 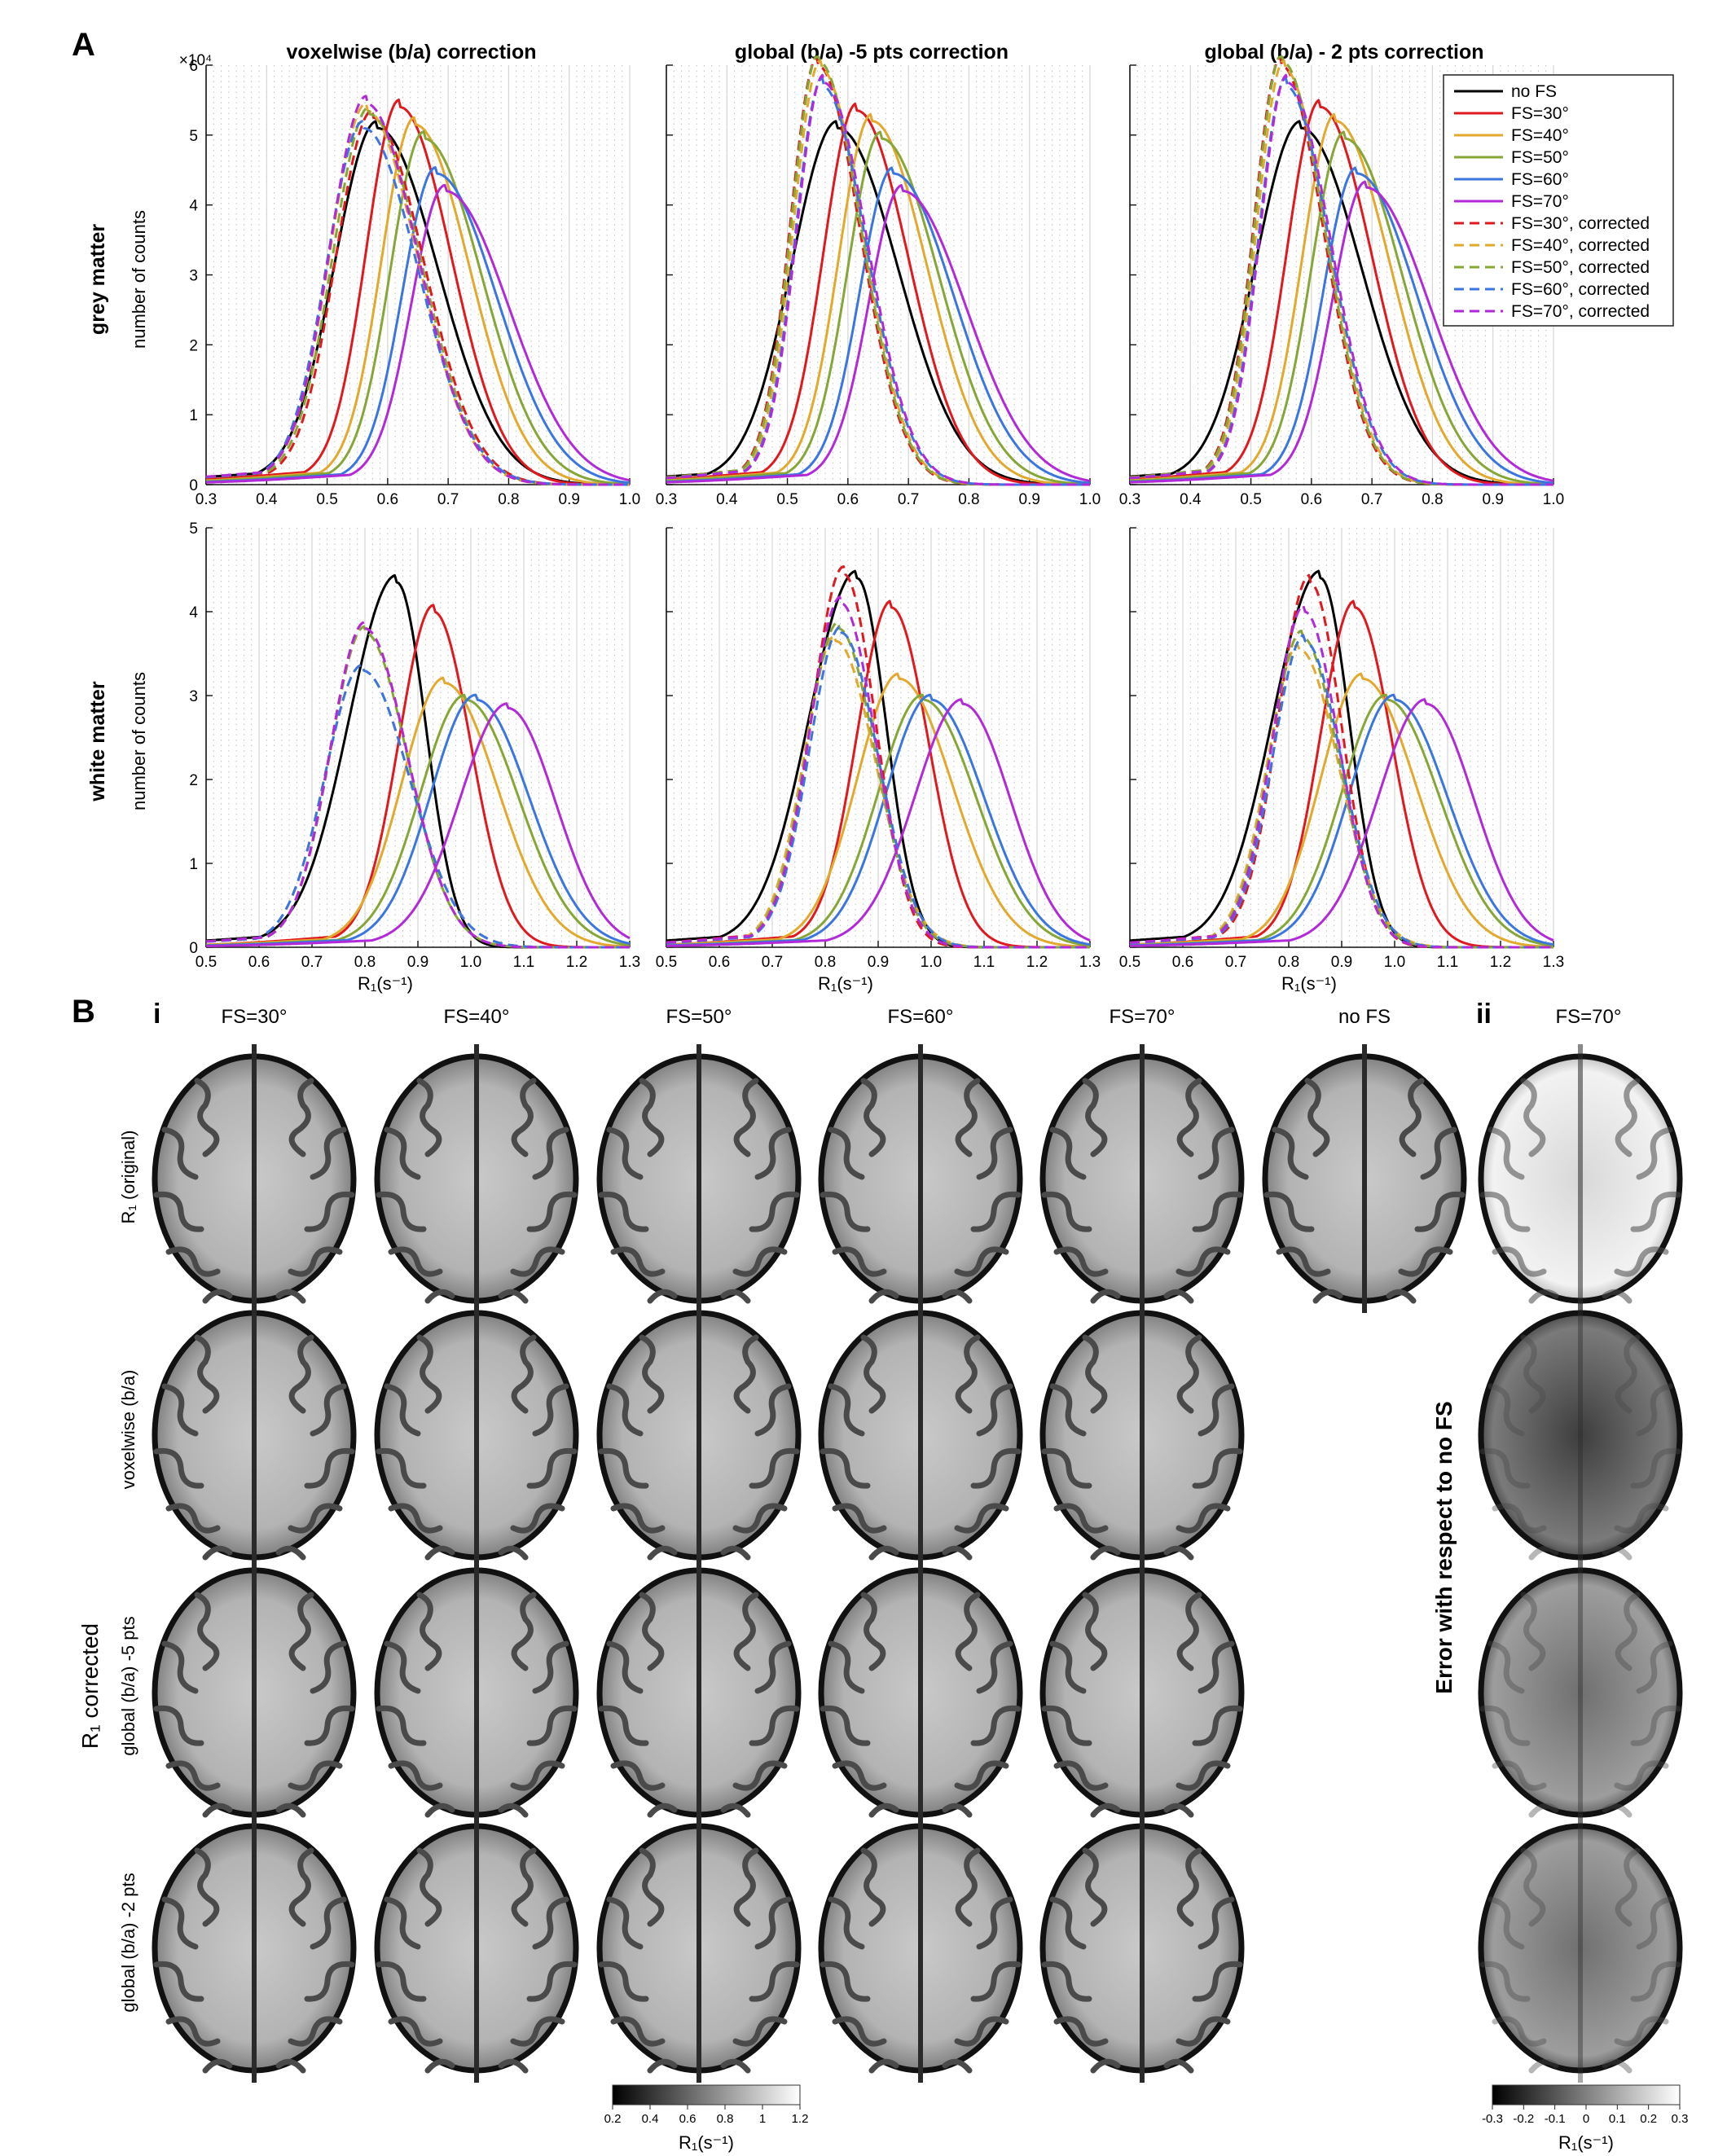 I want to click on brain-column-title: FS=60°, so click(x=921, y=1017).